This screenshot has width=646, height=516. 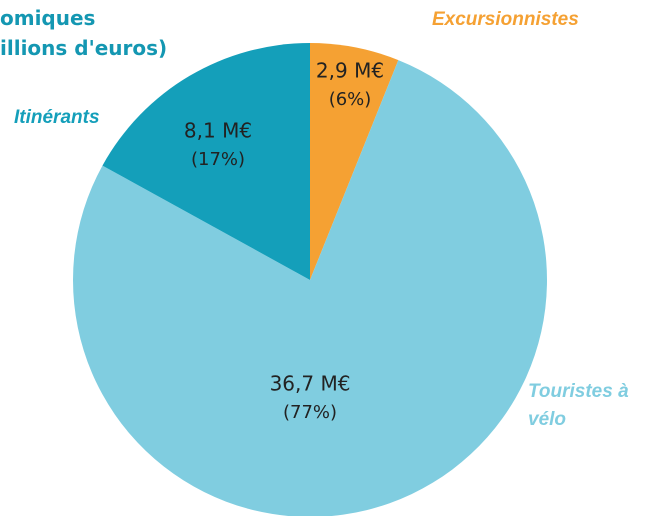 I want to click on category-label: Excursionnistes, so click(x=505, y=19).